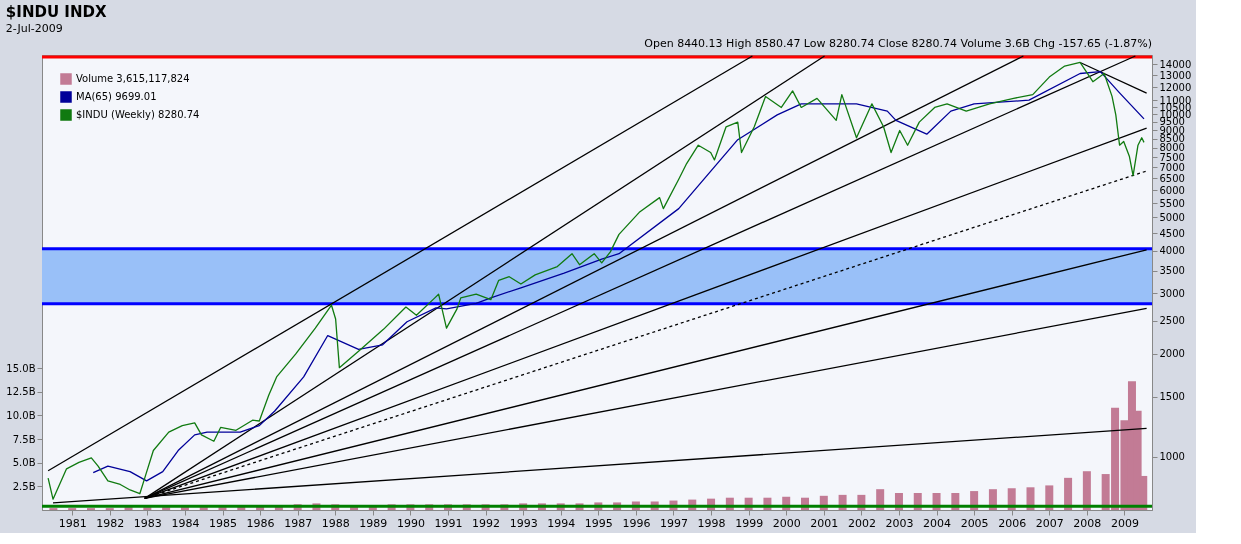 This screenshot has width=1241, height=544. I want to click on x-tick-label: 1990, so click(410, 523).